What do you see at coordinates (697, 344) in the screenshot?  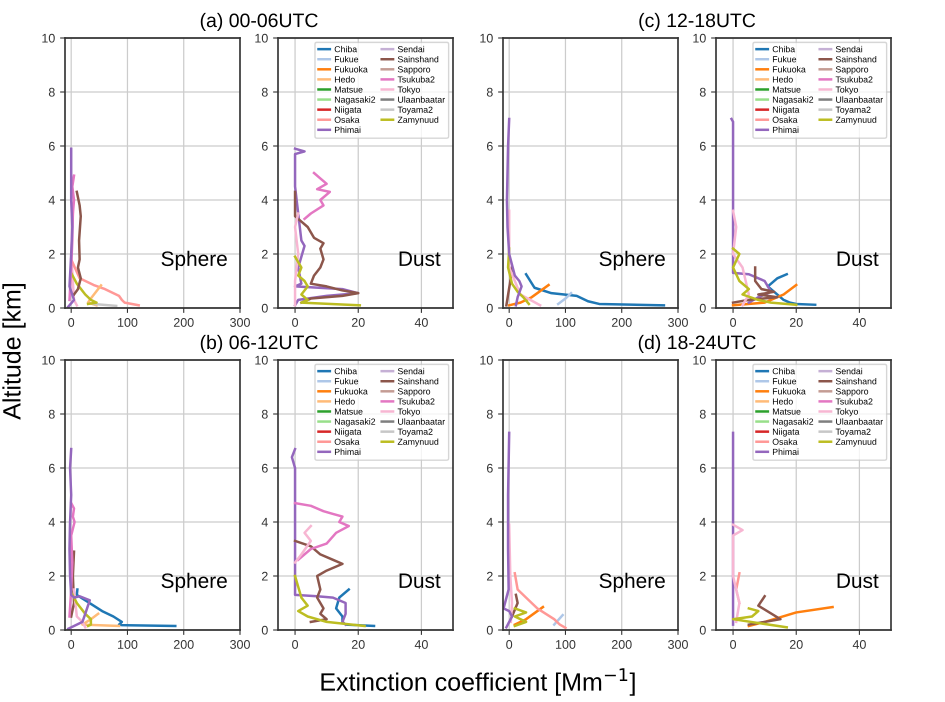 I see `chart-title: (d) 18-24UTC` at bounding box center [697, 344].